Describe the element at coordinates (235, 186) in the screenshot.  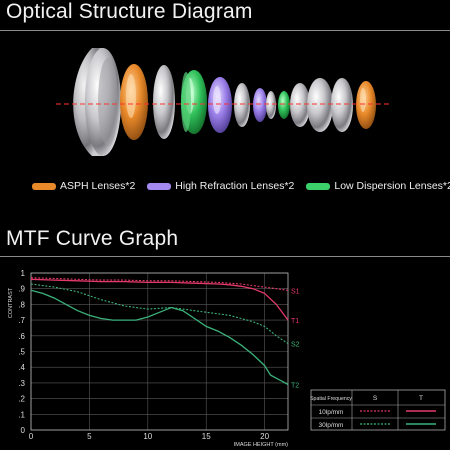
I see `legend-label: High Refraction Lenses*2` at that location.